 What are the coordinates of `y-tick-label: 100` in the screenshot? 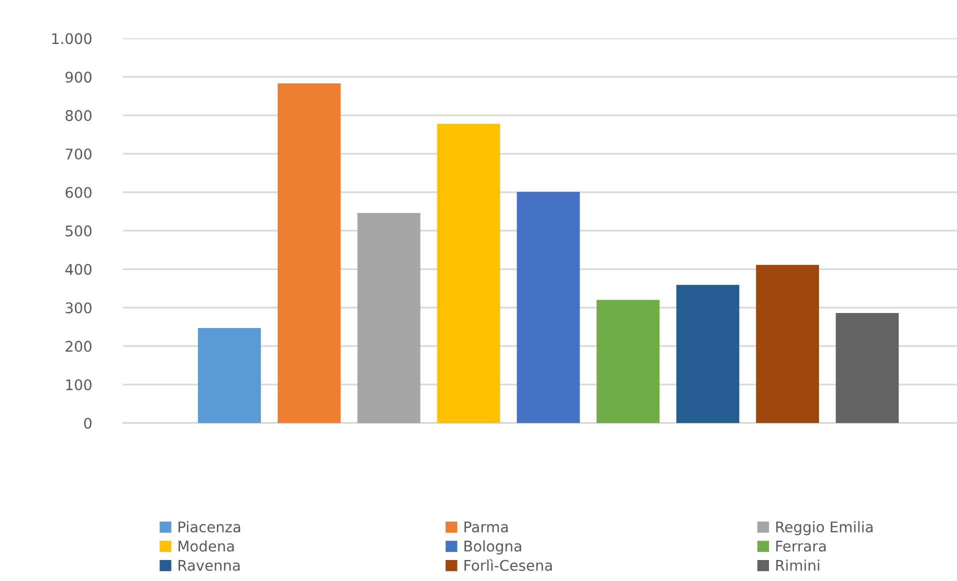 It's located at (79, 384).